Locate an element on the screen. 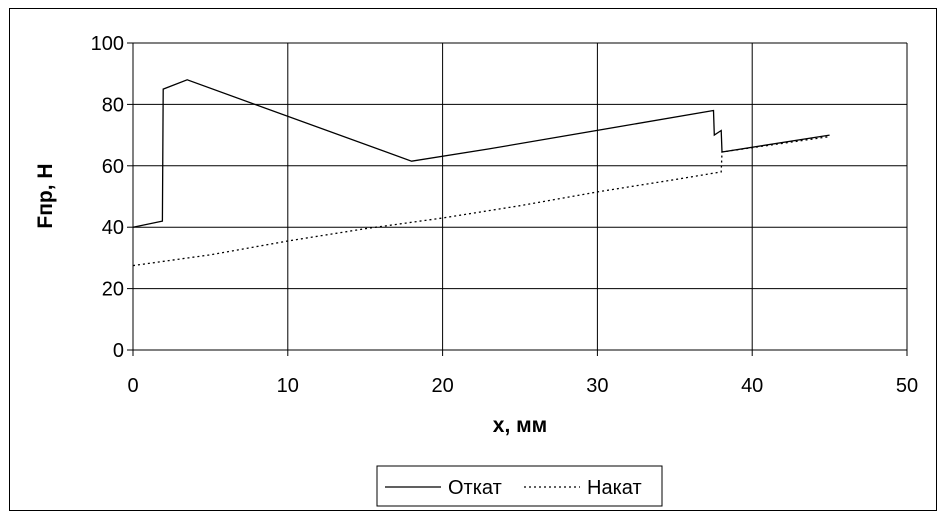 The width and height of the screenshot is (948, 519). y-tick-label: 60 is located at coordinates (113, 167).